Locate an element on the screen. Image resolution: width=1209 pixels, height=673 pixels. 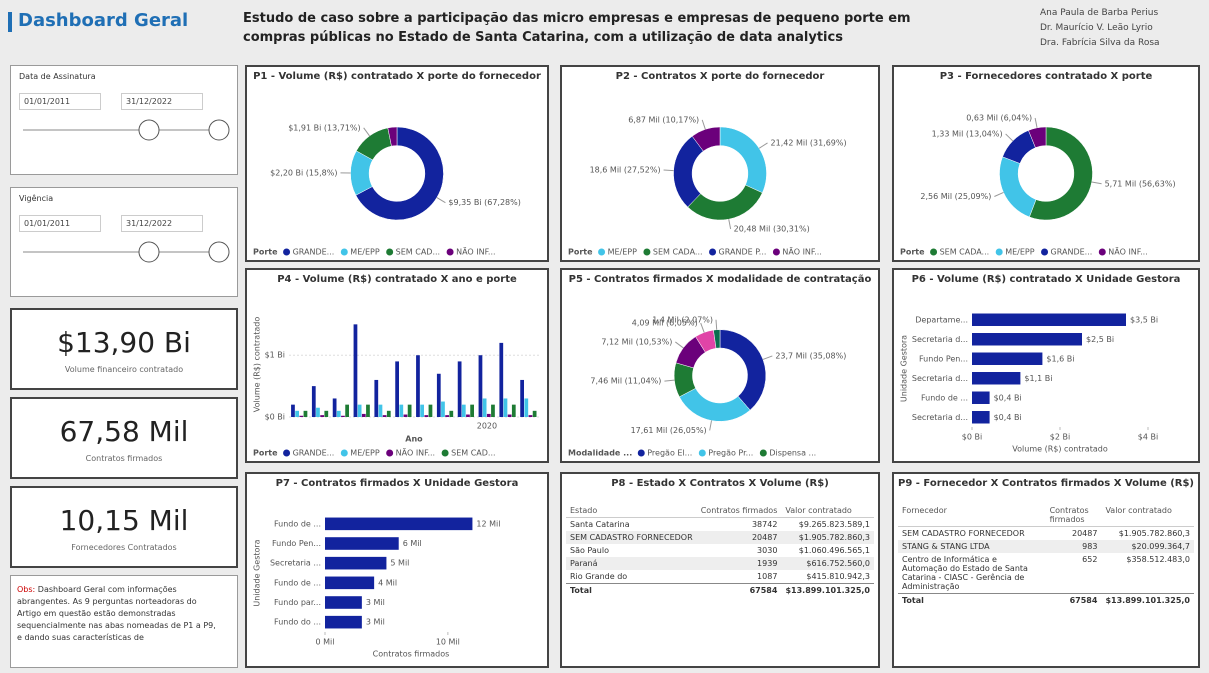
slicer-label: Data de Assinatura is located at coordinates (57, 76).